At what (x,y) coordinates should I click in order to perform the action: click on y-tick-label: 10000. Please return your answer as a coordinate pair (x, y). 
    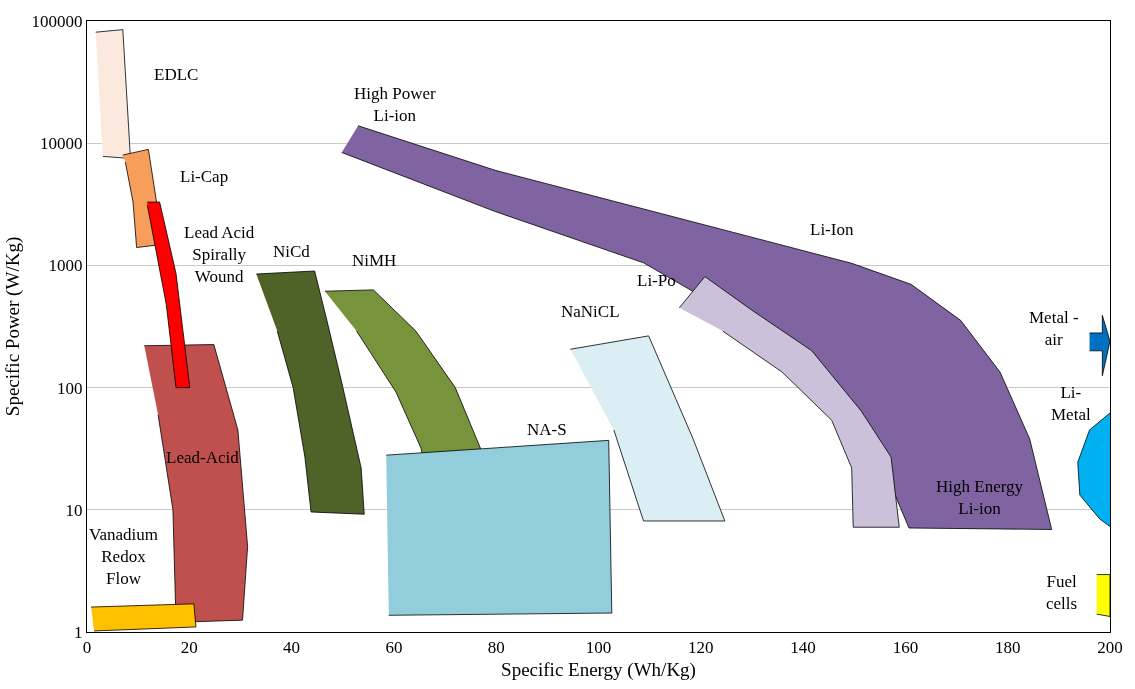
    Looking at the image, I should click on (61, 144).